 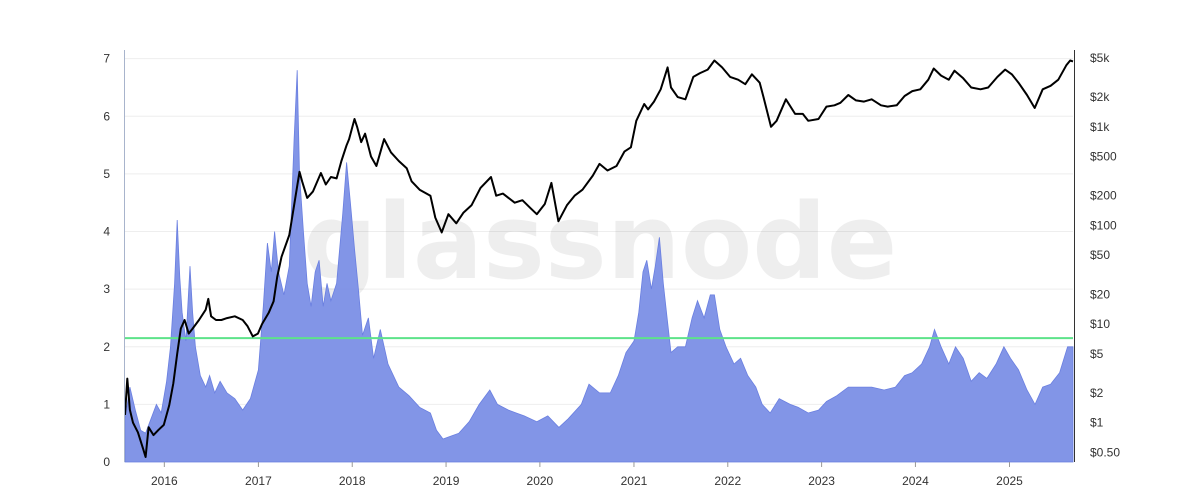 I want to click on x-tick-label: 2016, so click(x=164, y=481).